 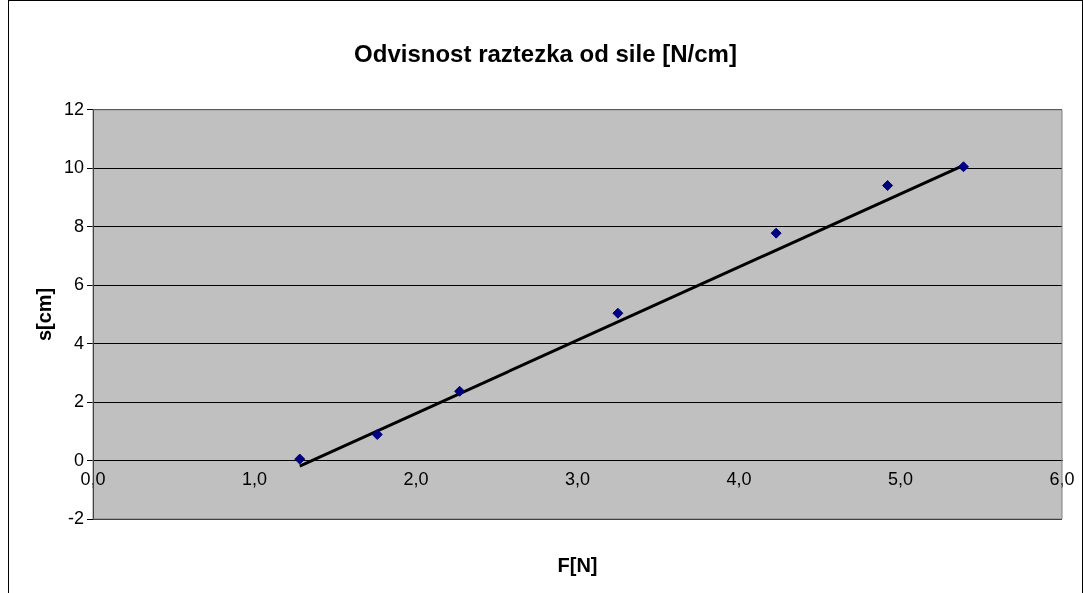 What do you see at coordinates (255, 479) in the screenshot?
I see `x-tick-label: 1,0` at bounding box center [255, 479].